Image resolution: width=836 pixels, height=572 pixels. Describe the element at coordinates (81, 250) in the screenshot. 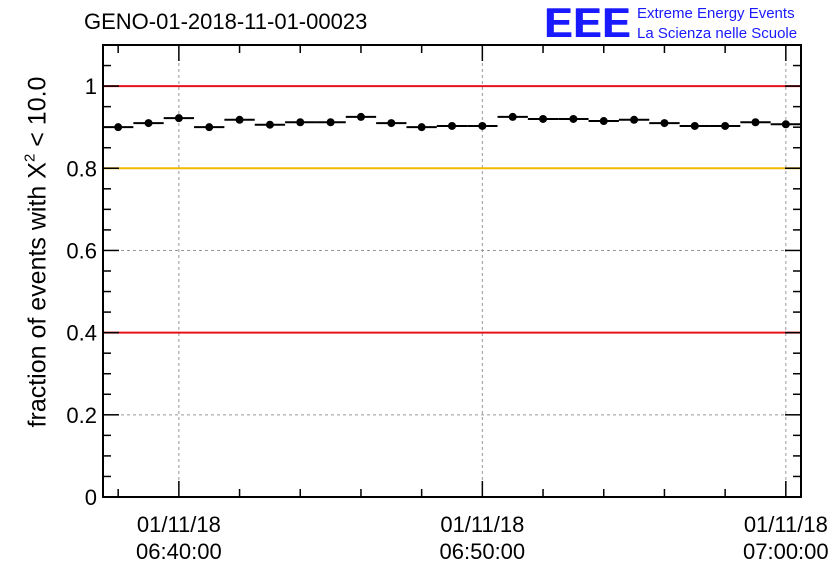

I see `y-tick-label-3: 0.6` at that location.